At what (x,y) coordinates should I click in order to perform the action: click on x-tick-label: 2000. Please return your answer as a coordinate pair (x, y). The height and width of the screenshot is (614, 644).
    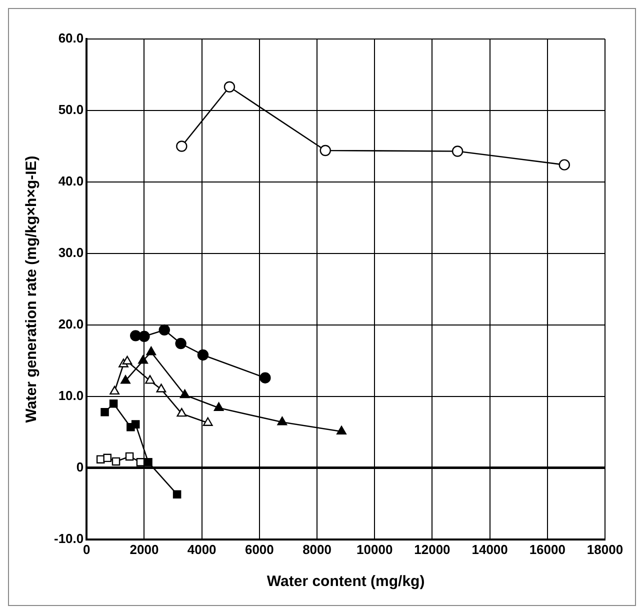
    Looking at the image, I should click on (144, 549).